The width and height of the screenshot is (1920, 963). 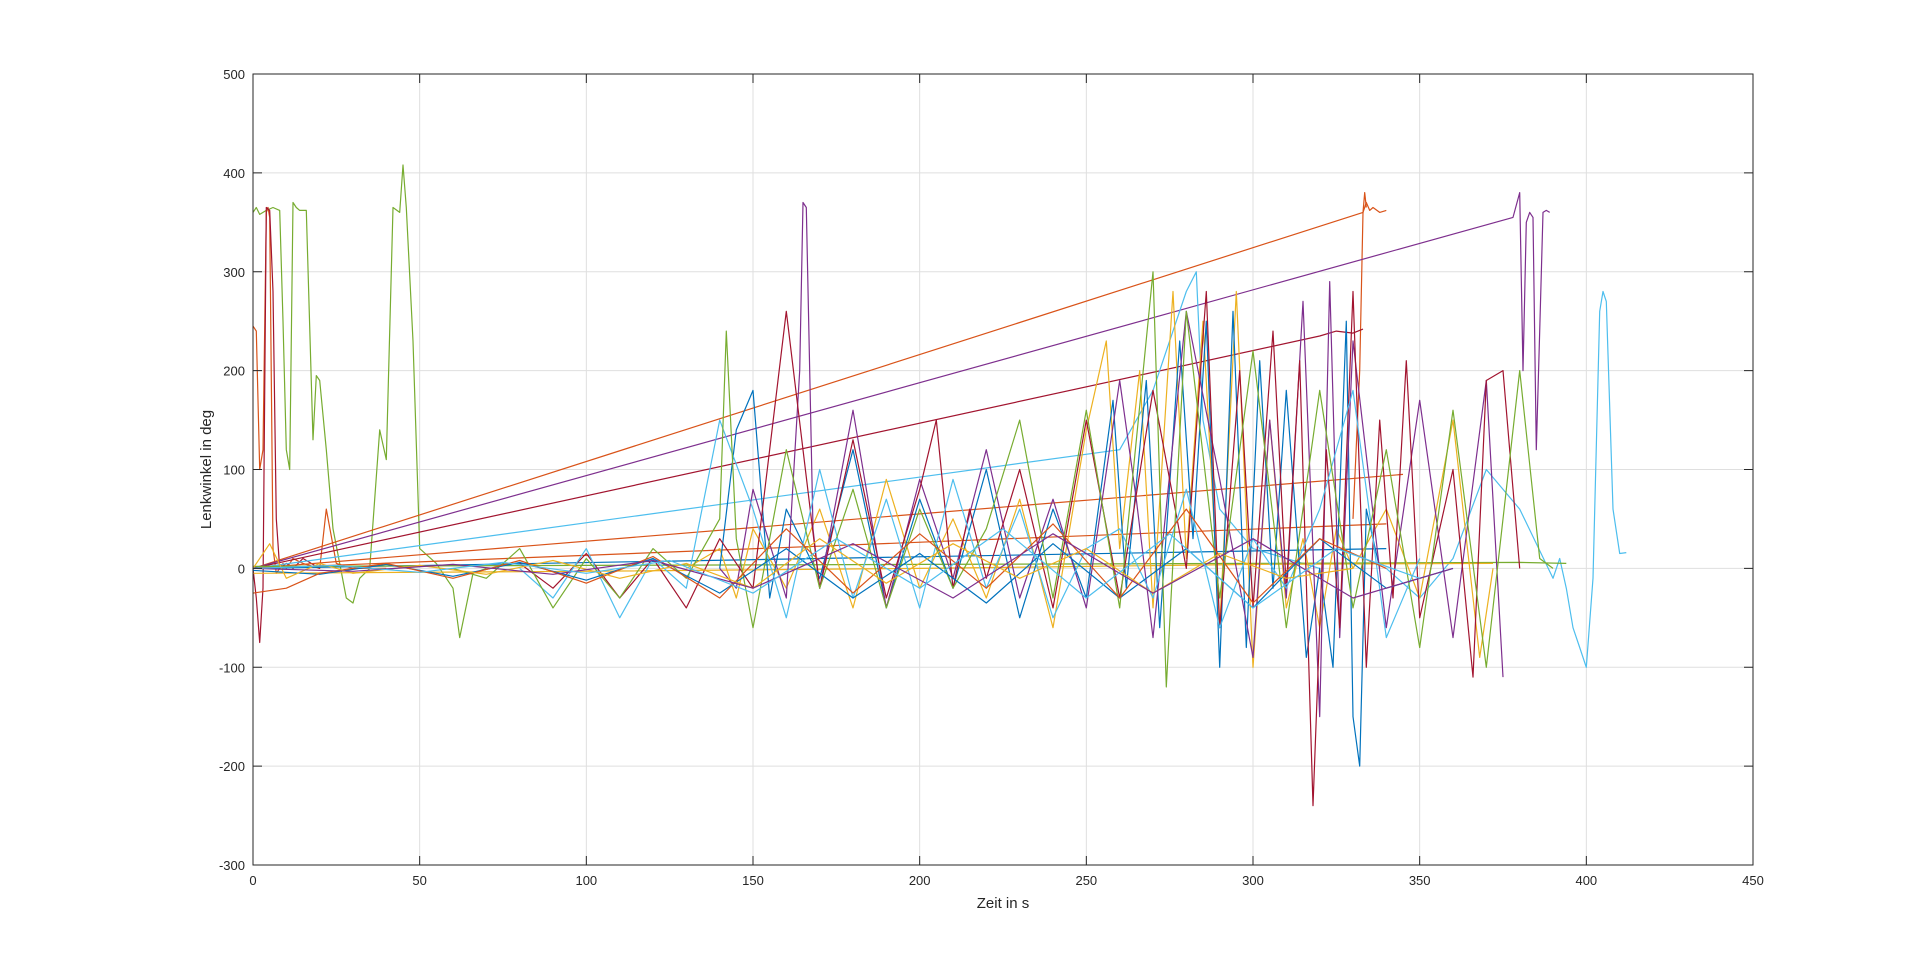 I want to click on x-tick-label: 150, so click(x=753, y=880).